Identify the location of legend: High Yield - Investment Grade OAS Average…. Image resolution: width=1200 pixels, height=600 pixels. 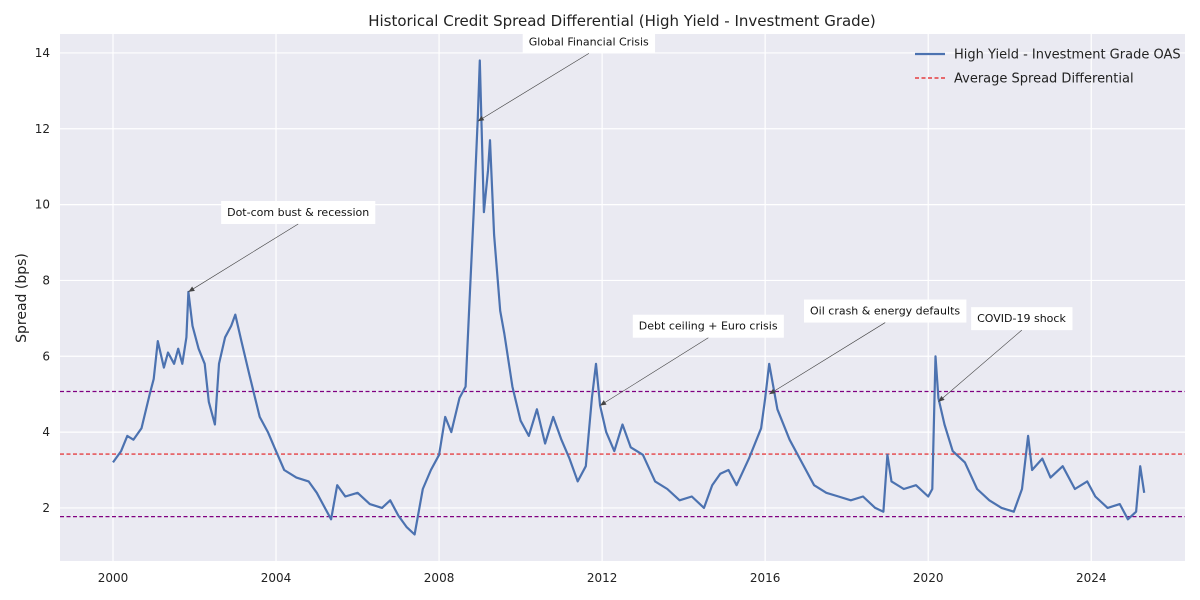
(1048, 67).